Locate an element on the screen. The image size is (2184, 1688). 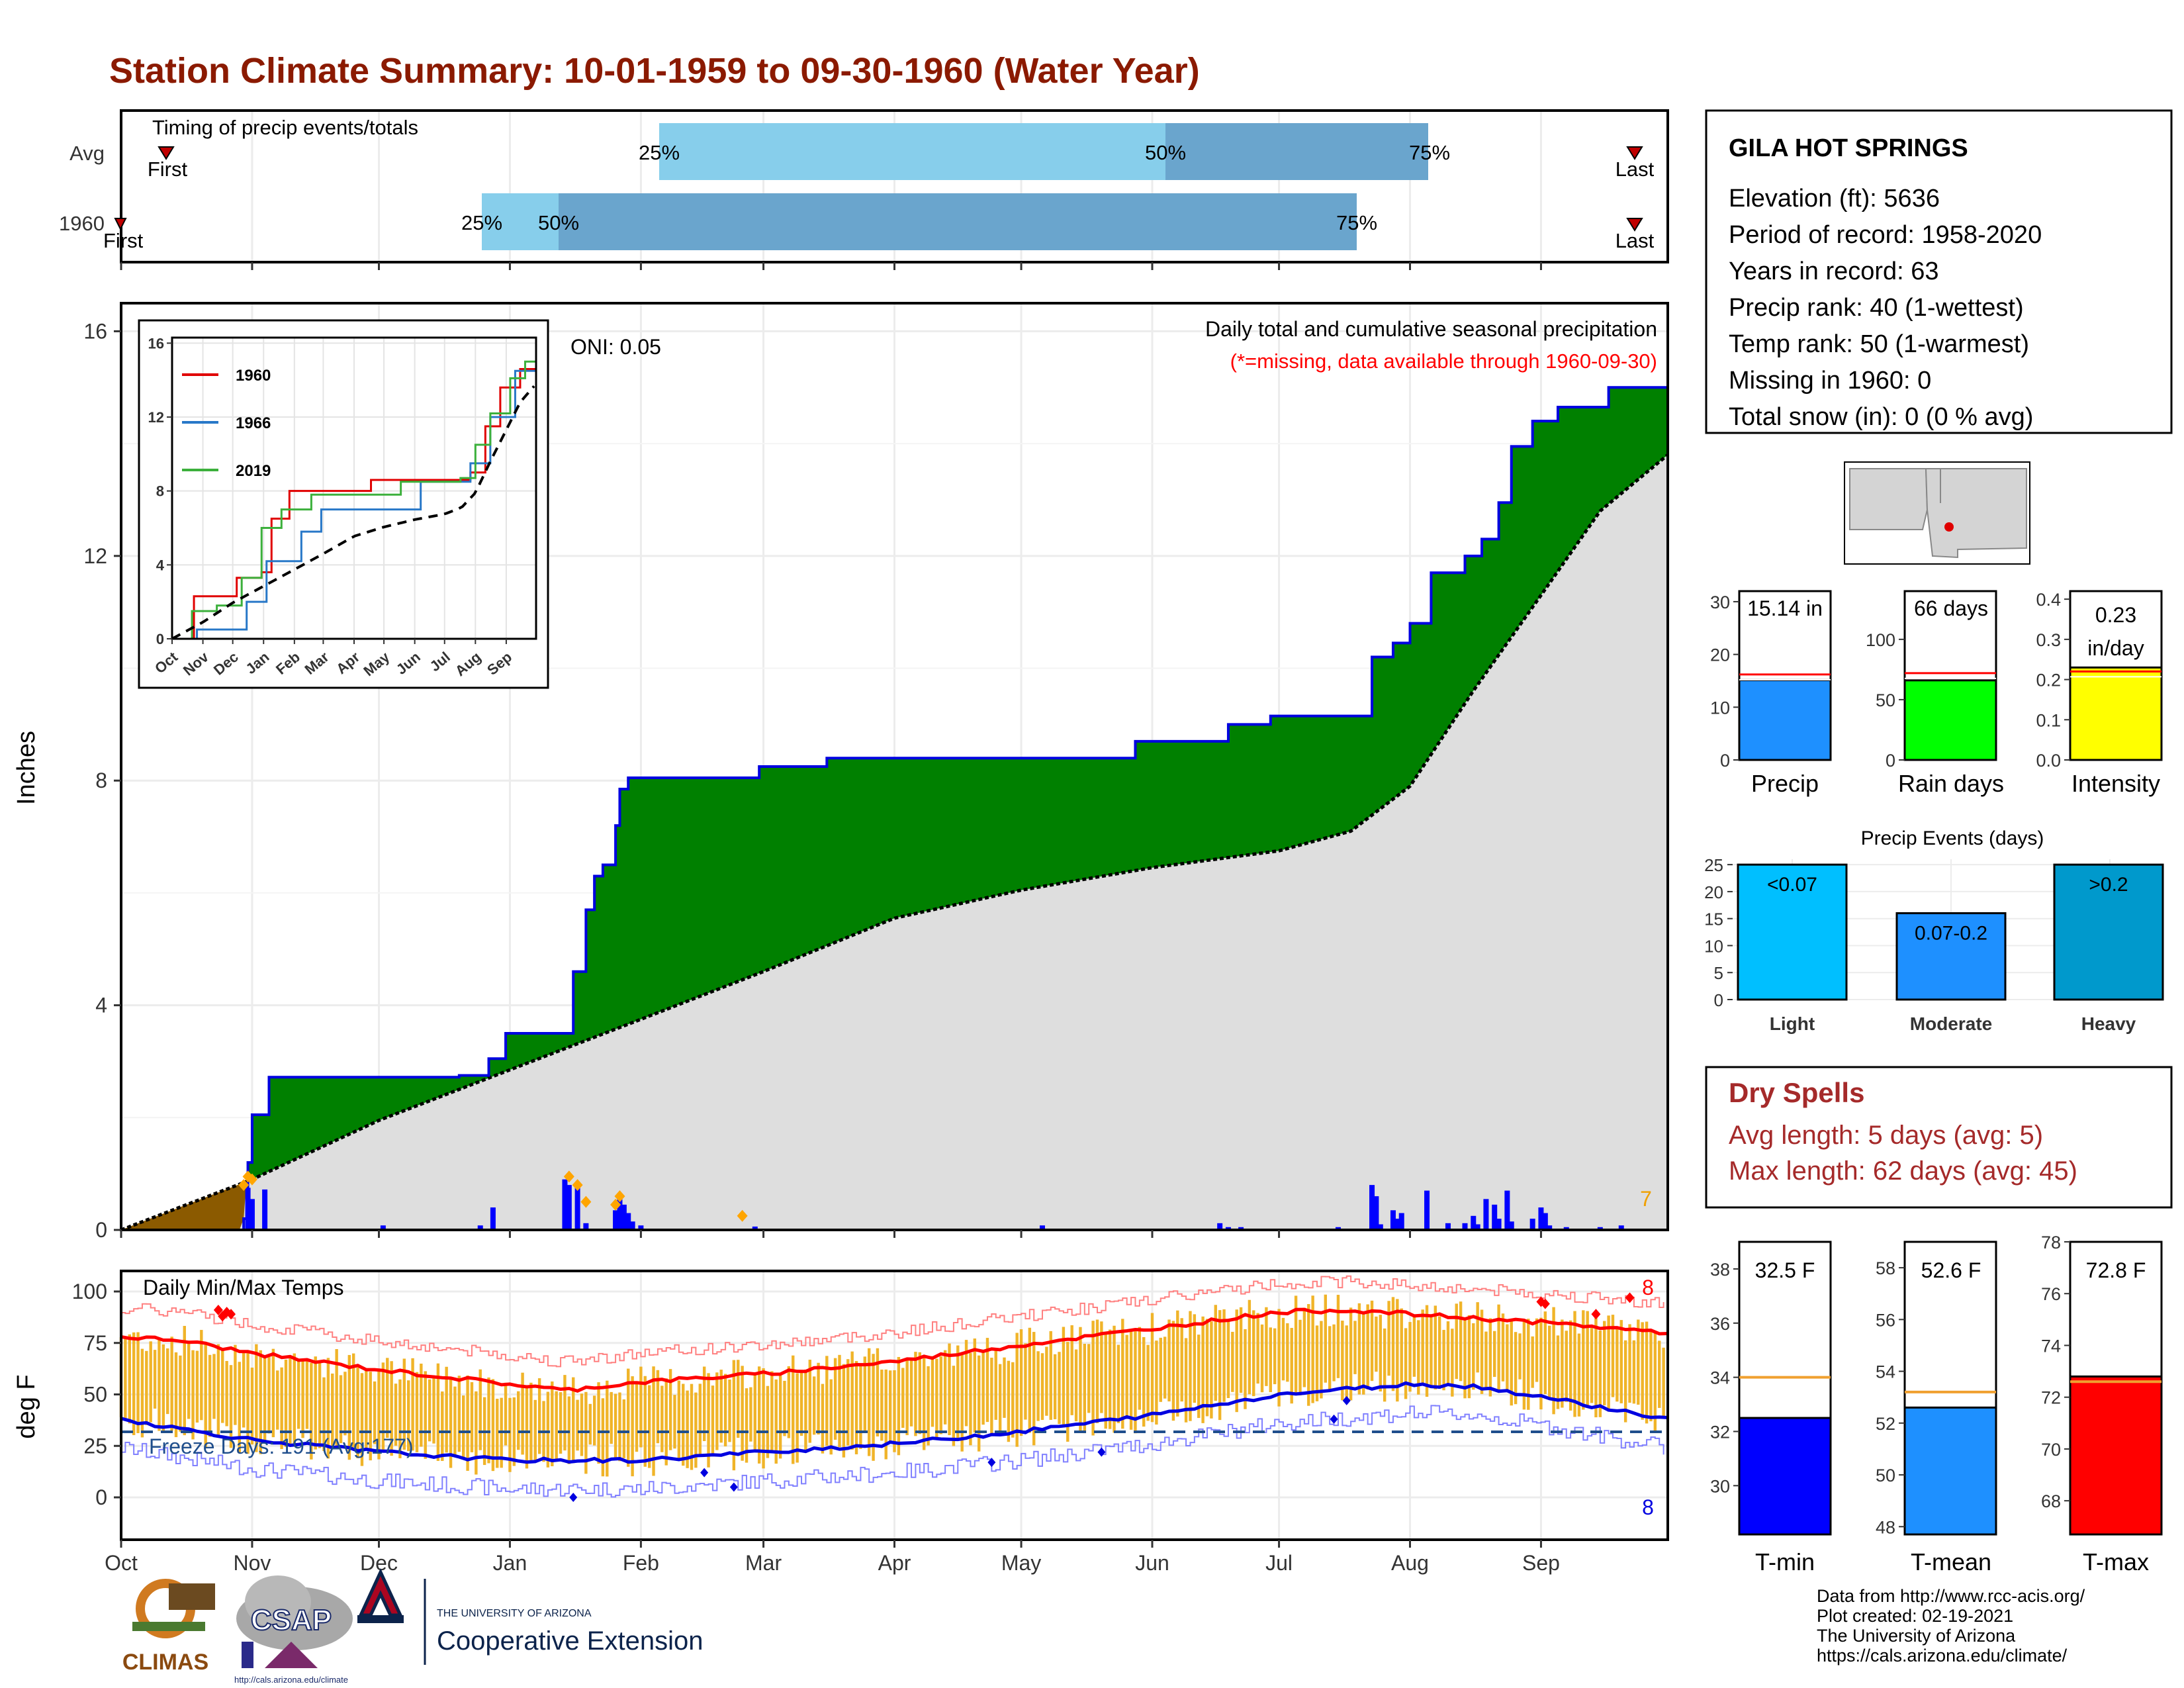
record-min-line is located at coordinates (893, 1451).